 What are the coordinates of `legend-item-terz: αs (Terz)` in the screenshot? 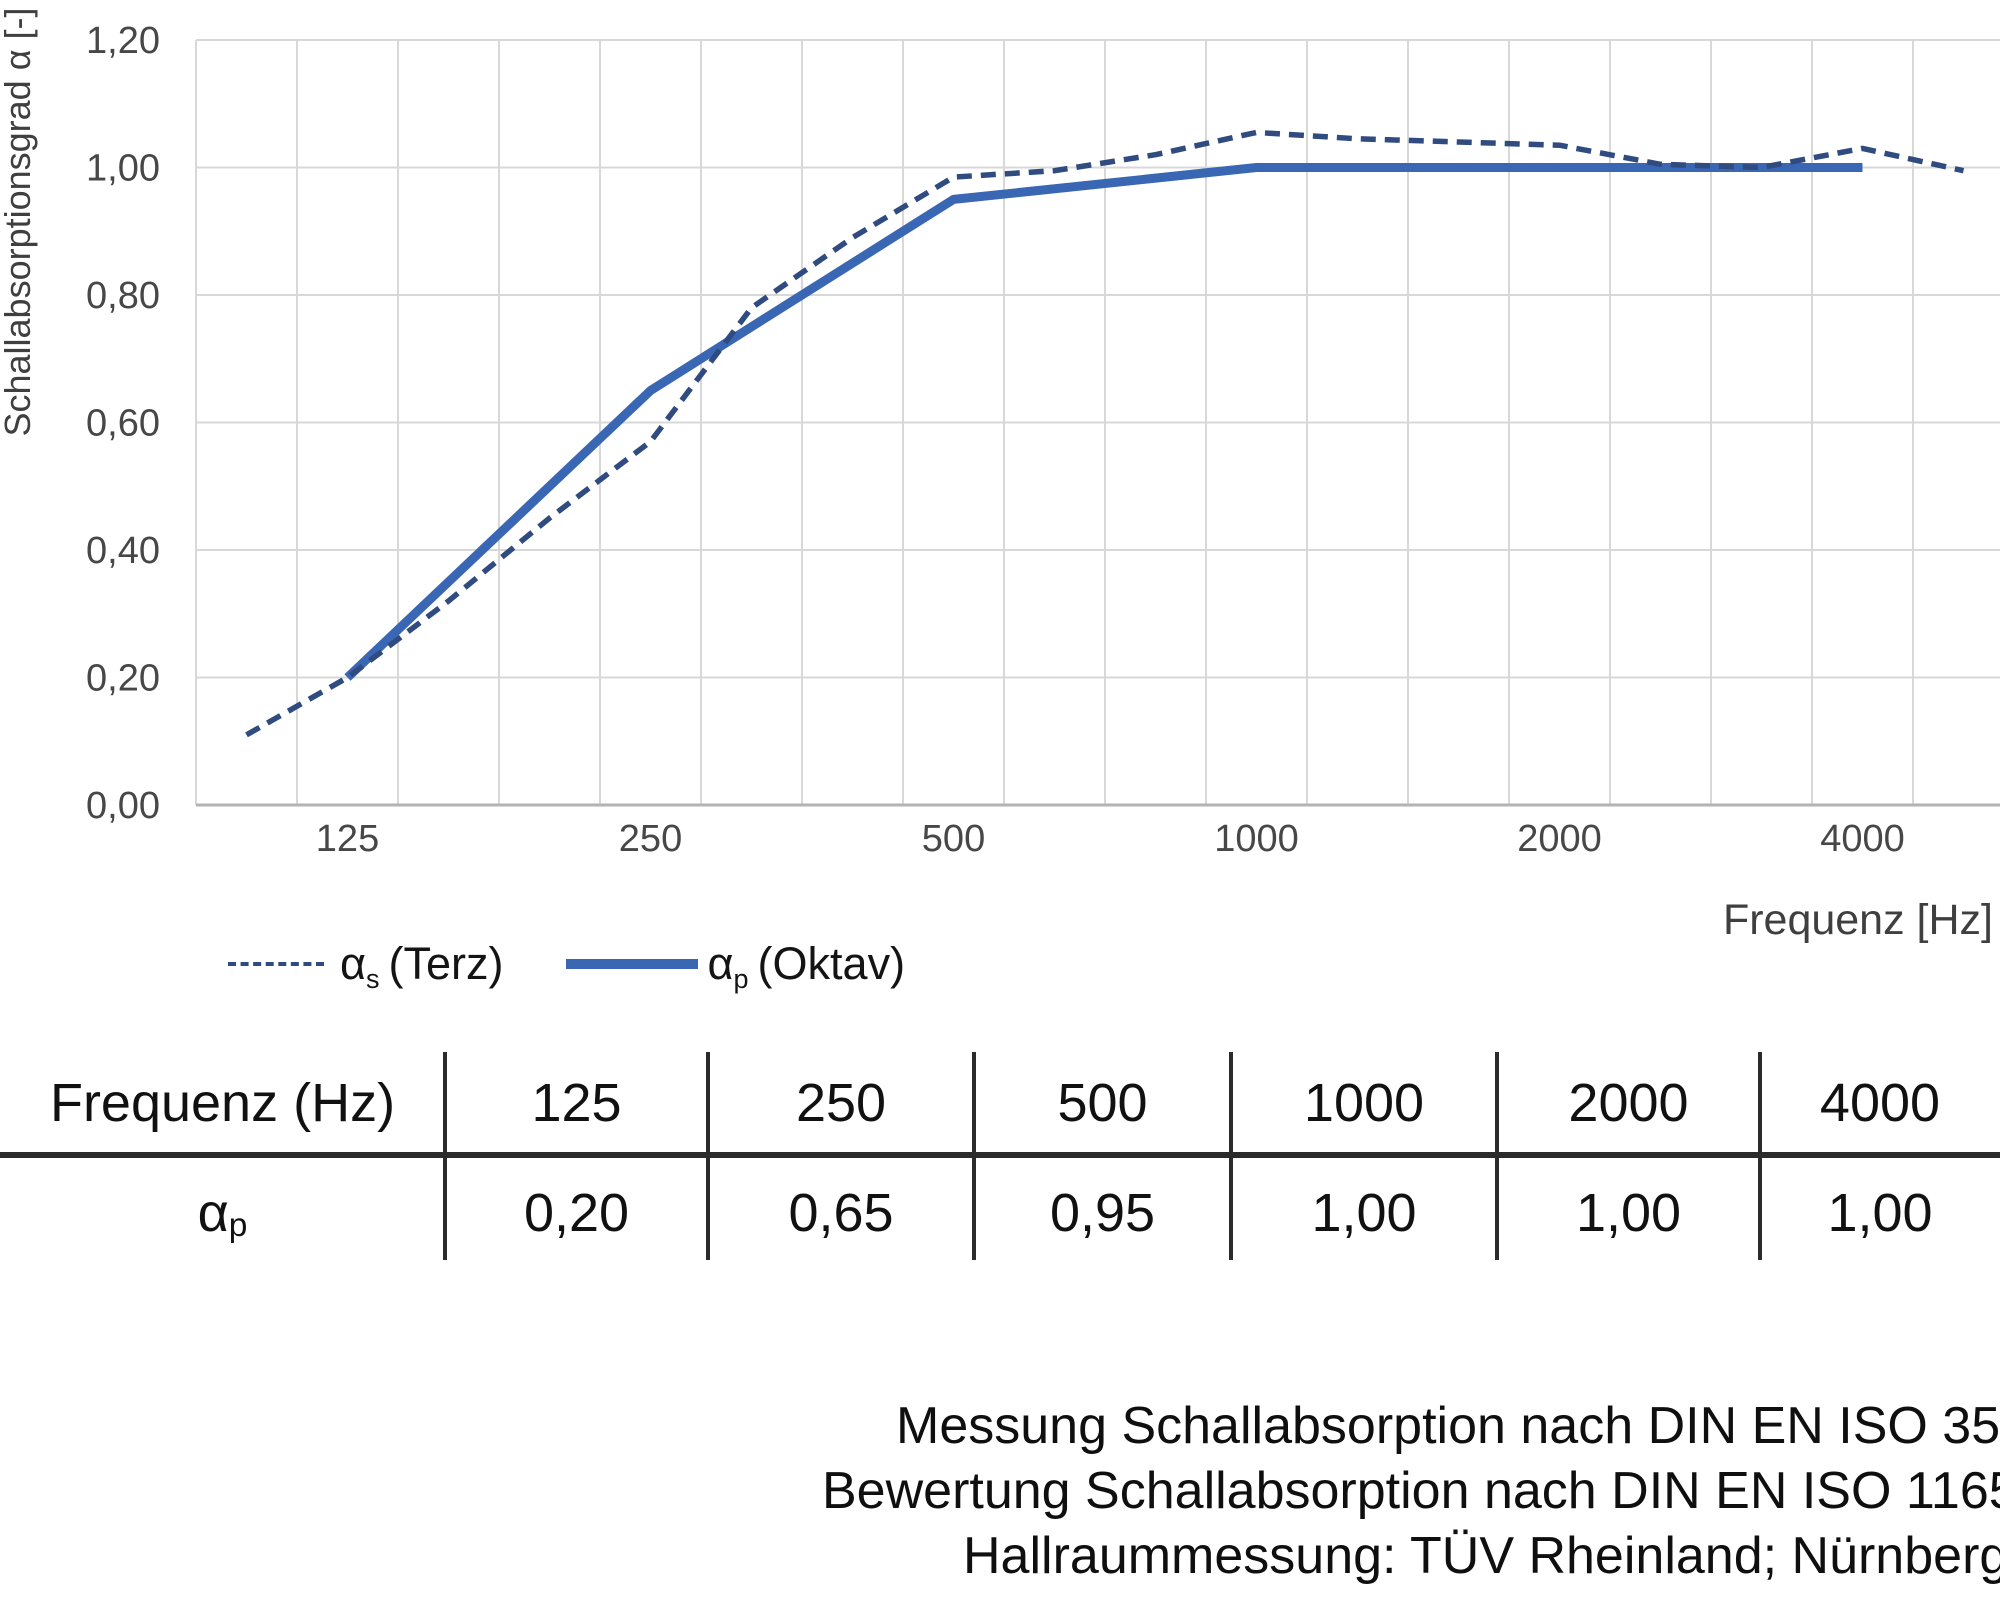 It's located at (366, 966).